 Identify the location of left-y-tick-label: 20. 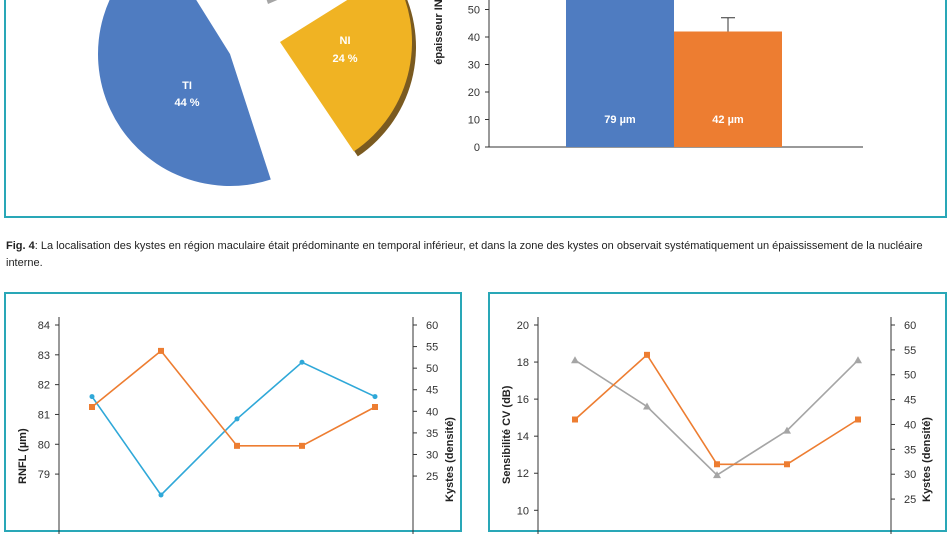
(523, 326).